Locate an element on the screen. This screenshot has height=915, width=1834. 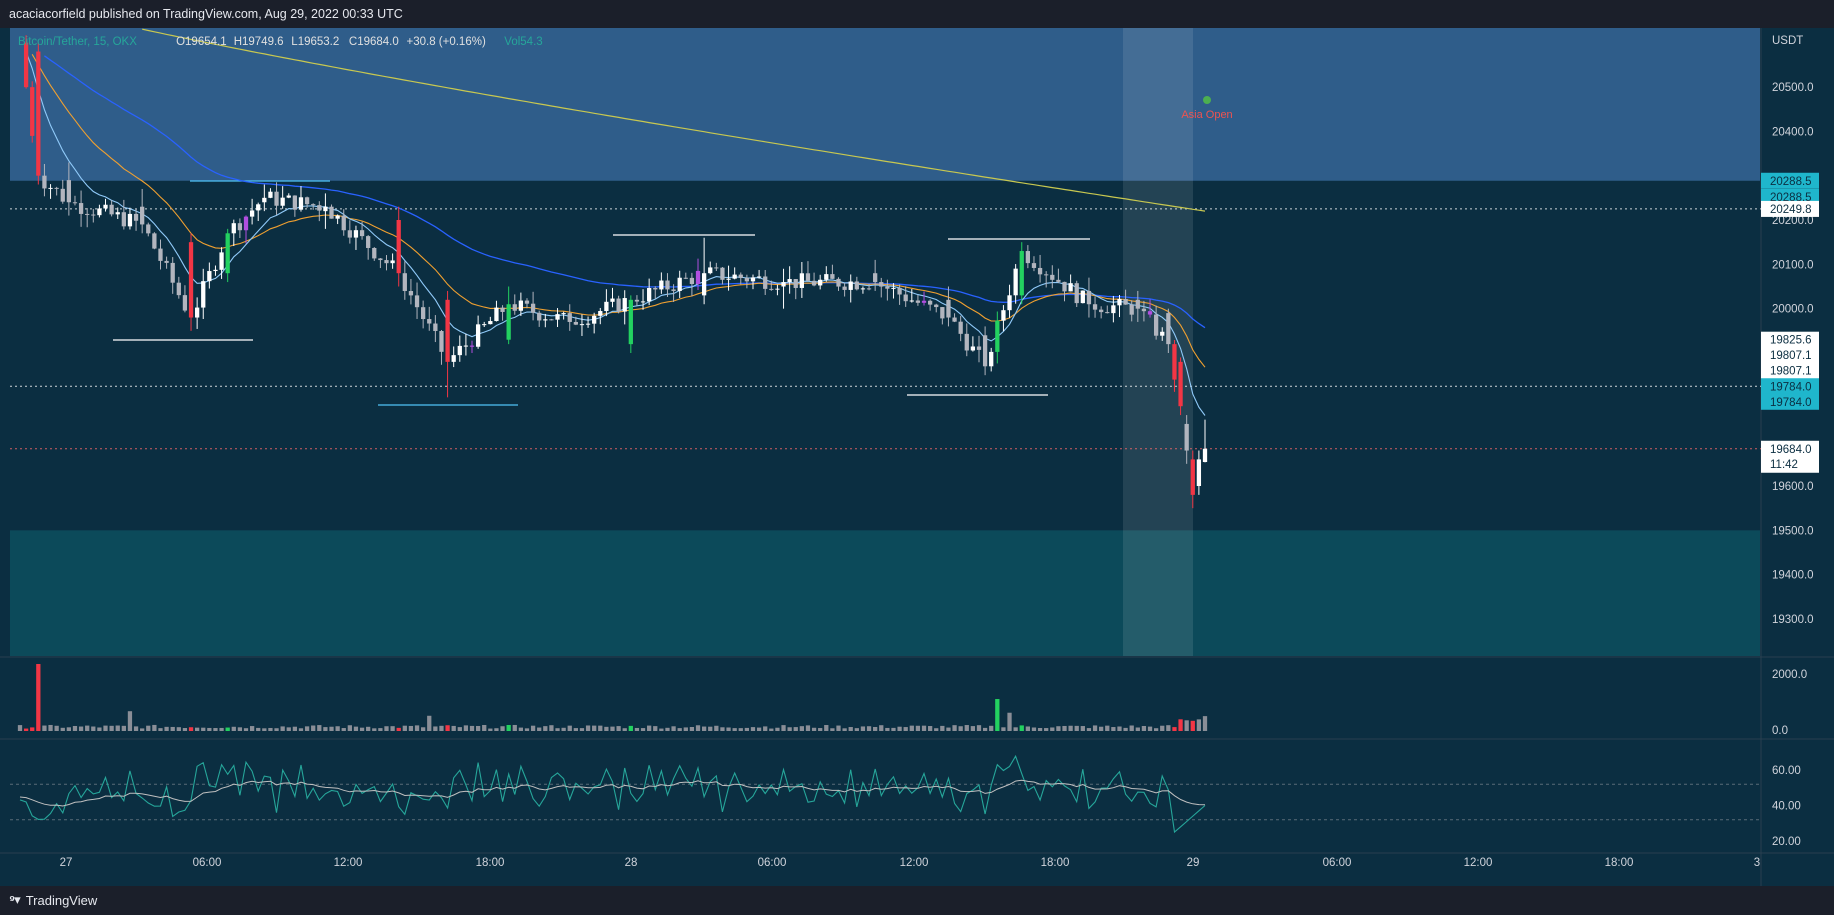
legend-close: C19684.0 is located at coordinates (374, 42).